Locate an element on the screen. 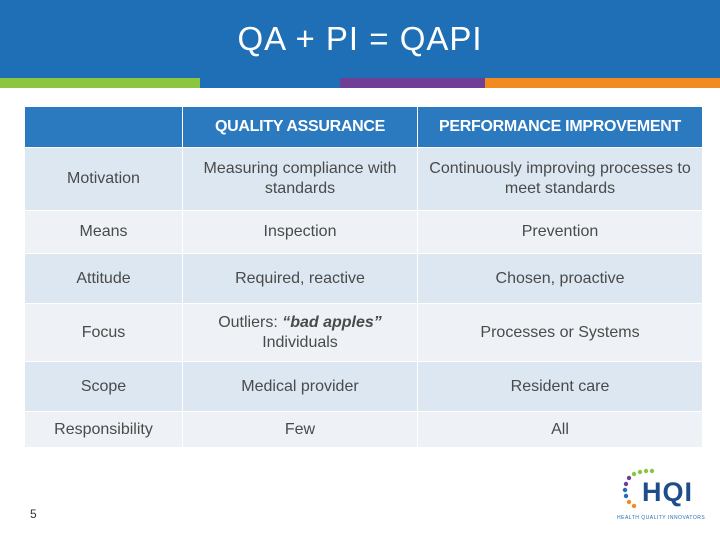 The height and width of the screenshot is (540, 720). qa-cell: Few is located at coordinates (300, 429).